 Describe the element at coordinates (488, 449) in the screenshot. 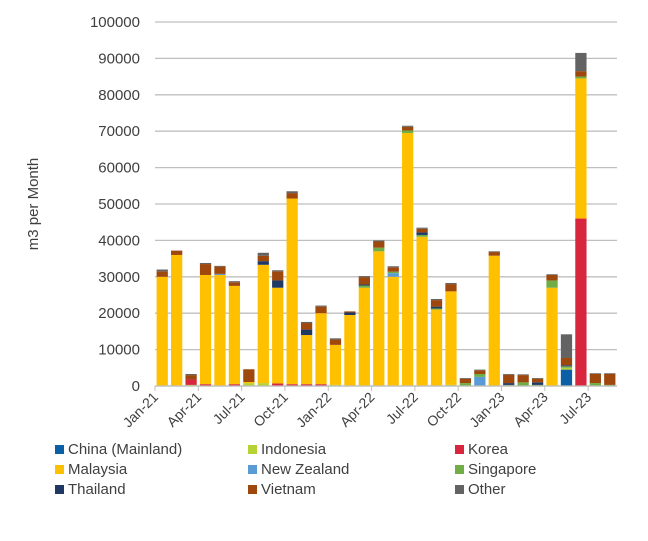

I see `legend-label: Korea` at that location.